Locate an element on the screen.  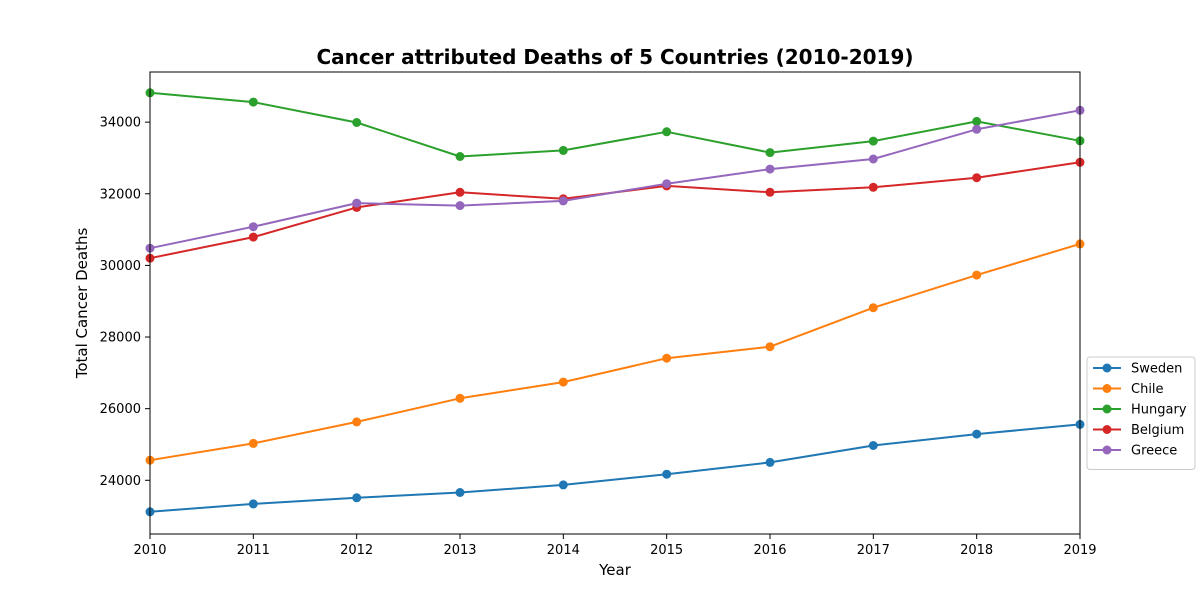
legend-box is located at coordinates (1141, 413).